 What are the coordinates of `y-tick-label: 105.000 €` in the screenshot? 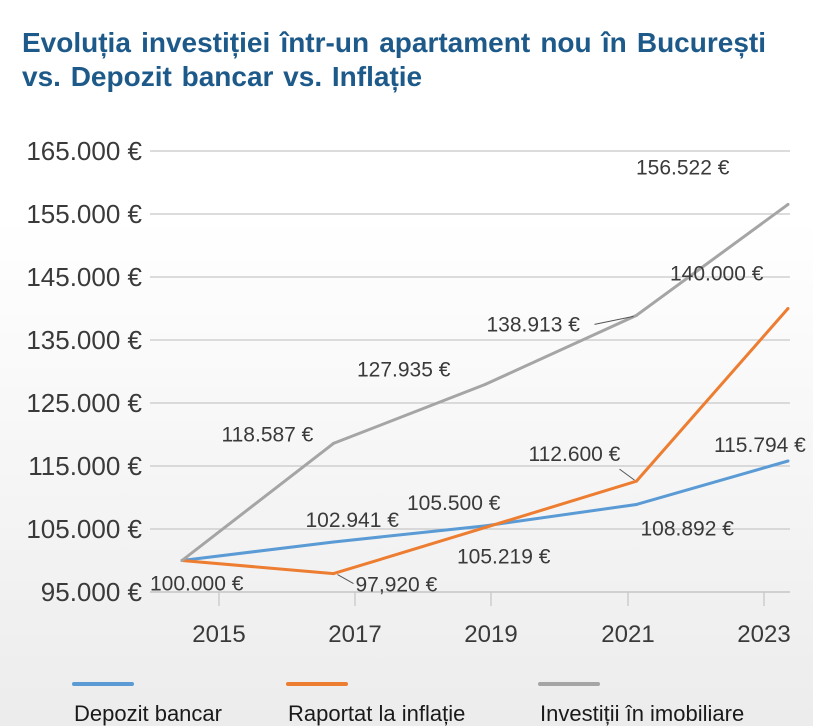 It's located at (84, 529).